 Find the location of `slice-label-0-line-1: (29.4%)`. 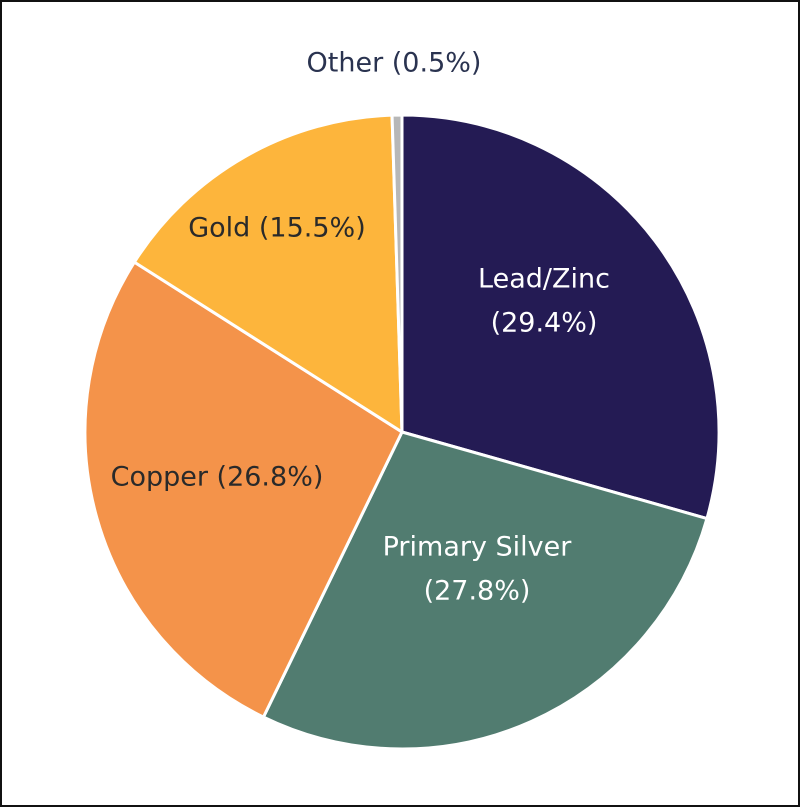

slice-label-0-line-1: (29.4%) is located at coordinates (544, 323).